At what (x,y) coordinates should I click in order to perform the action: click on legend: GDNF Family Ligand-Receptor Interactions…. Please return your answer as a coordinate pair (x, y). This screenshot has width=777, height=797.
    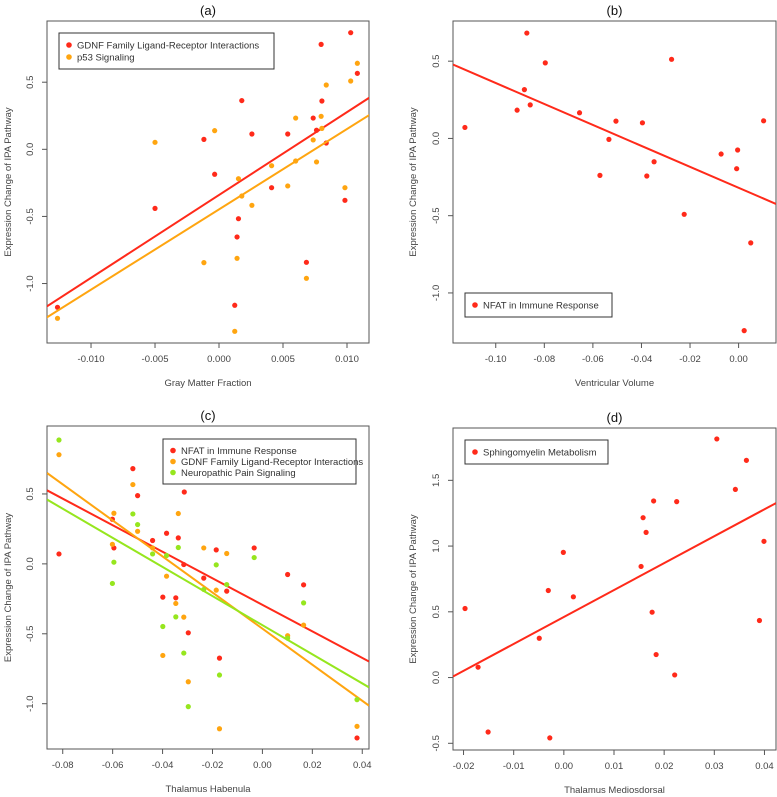
    Looking at the image, I should click on (166, 51).